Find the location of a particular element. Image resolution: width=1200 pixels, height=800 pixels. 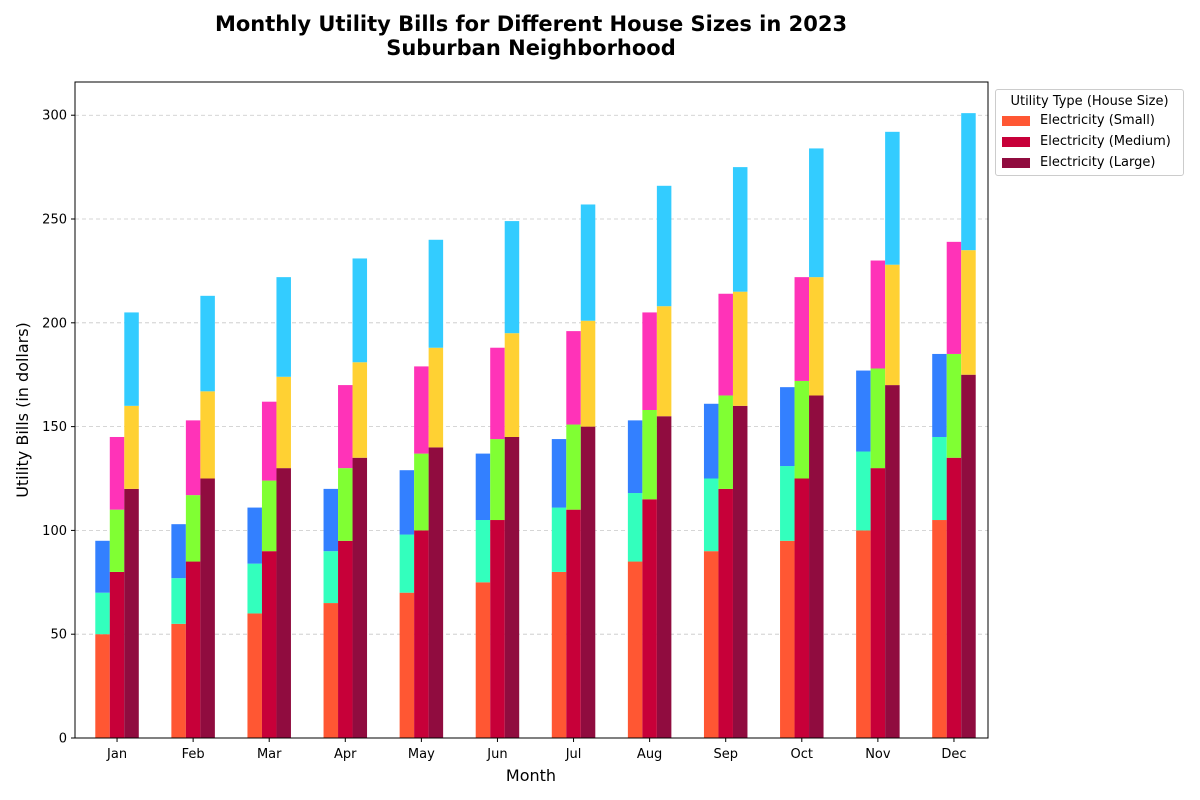

x-tick-label: Oct is located at coordinates (802, 754).